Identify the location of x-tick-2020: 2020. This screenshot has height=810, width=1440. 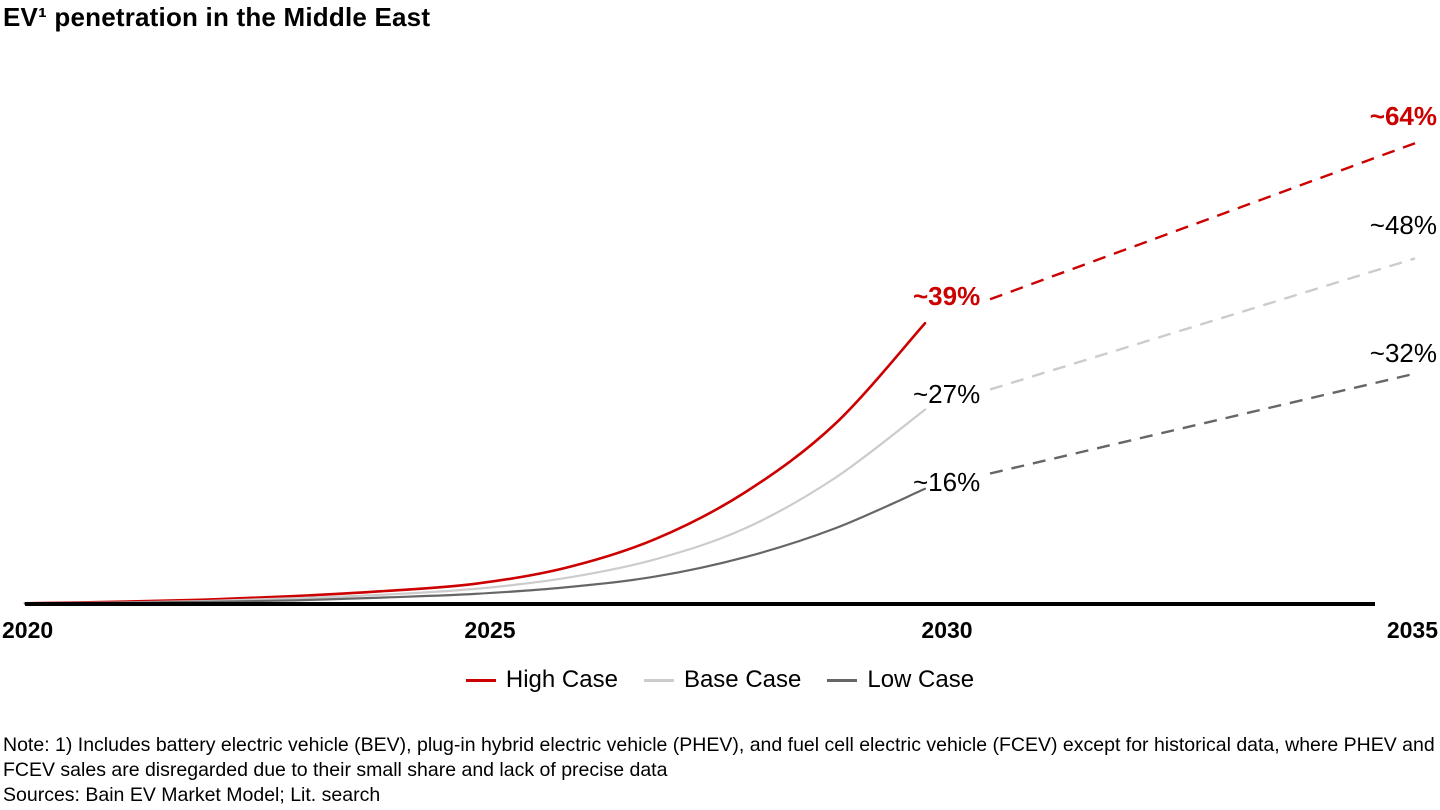
(28, 630).